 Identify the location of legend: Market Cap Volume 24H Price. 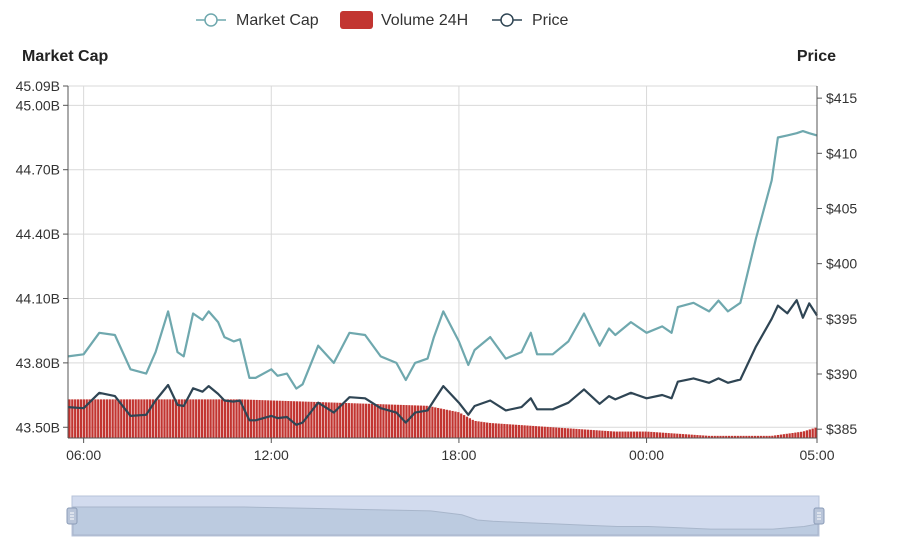
(382, 20).